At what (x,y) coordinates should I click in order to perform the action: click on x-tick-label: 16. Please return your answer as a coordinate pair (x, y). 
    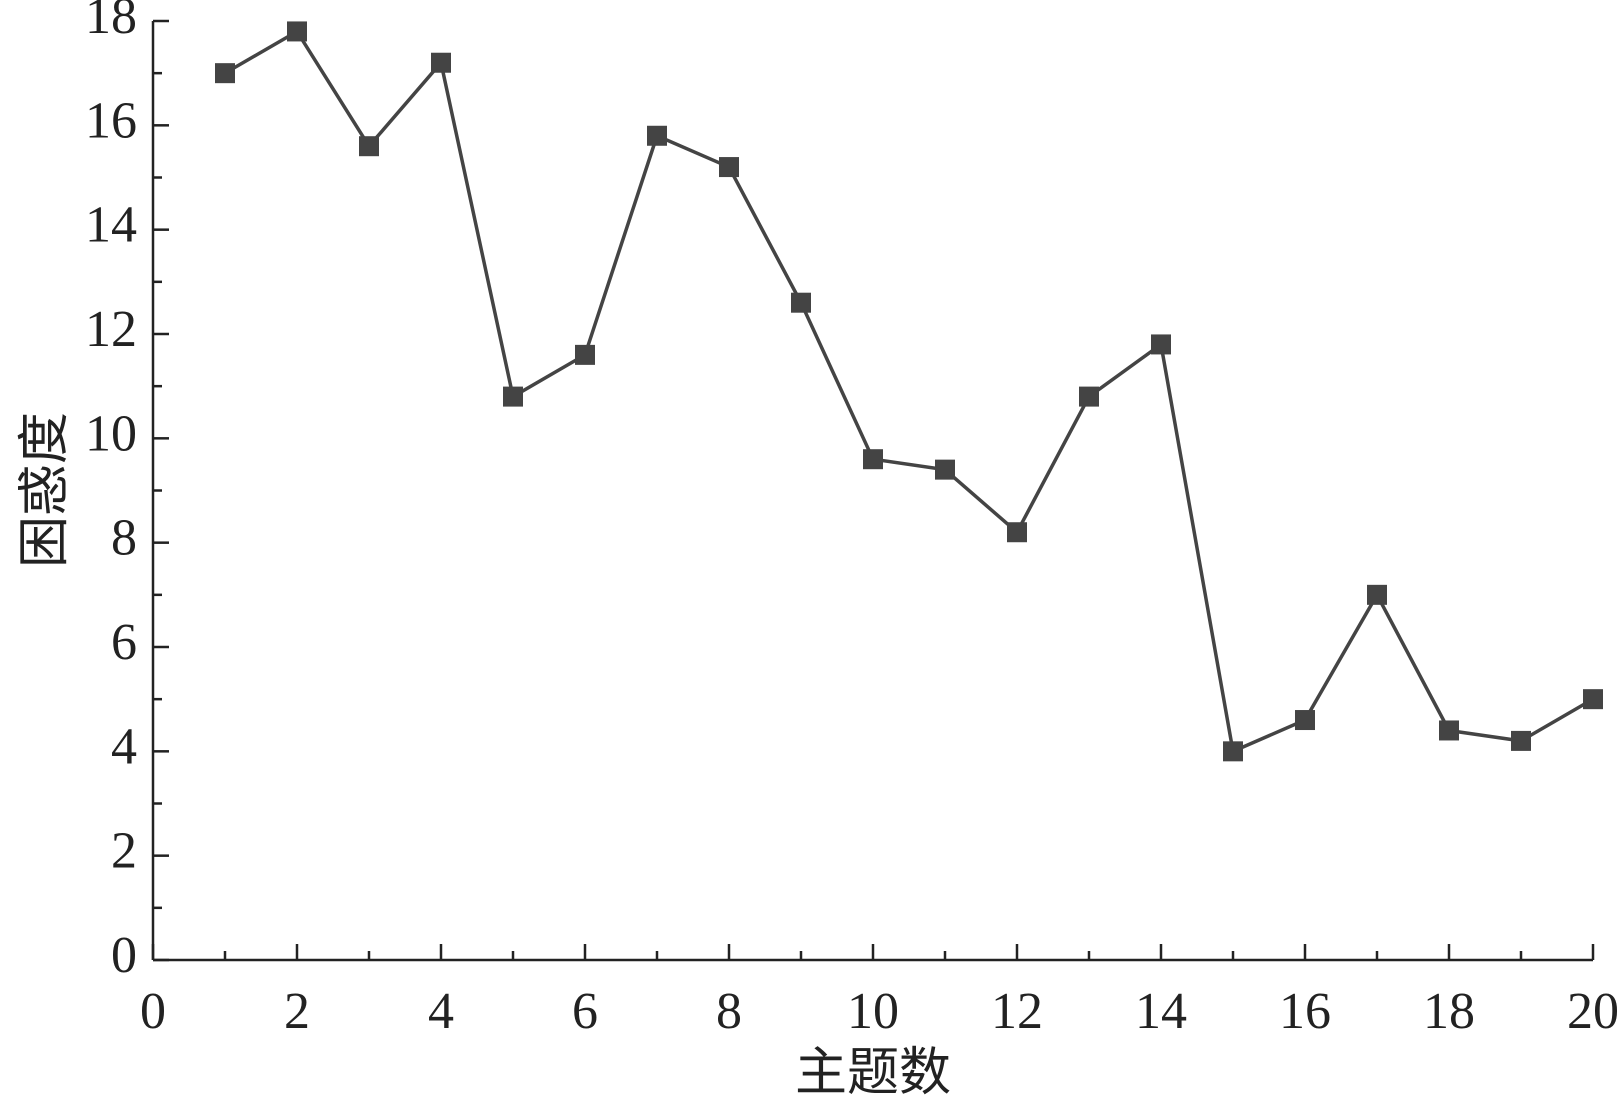
    Looking at the image, I should click on (1305, 1011).